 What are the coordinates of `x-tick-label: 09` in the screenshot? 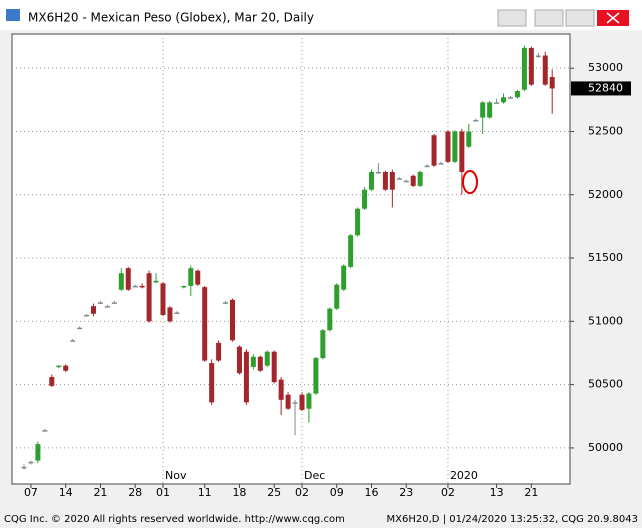 It's located at (337, 492).